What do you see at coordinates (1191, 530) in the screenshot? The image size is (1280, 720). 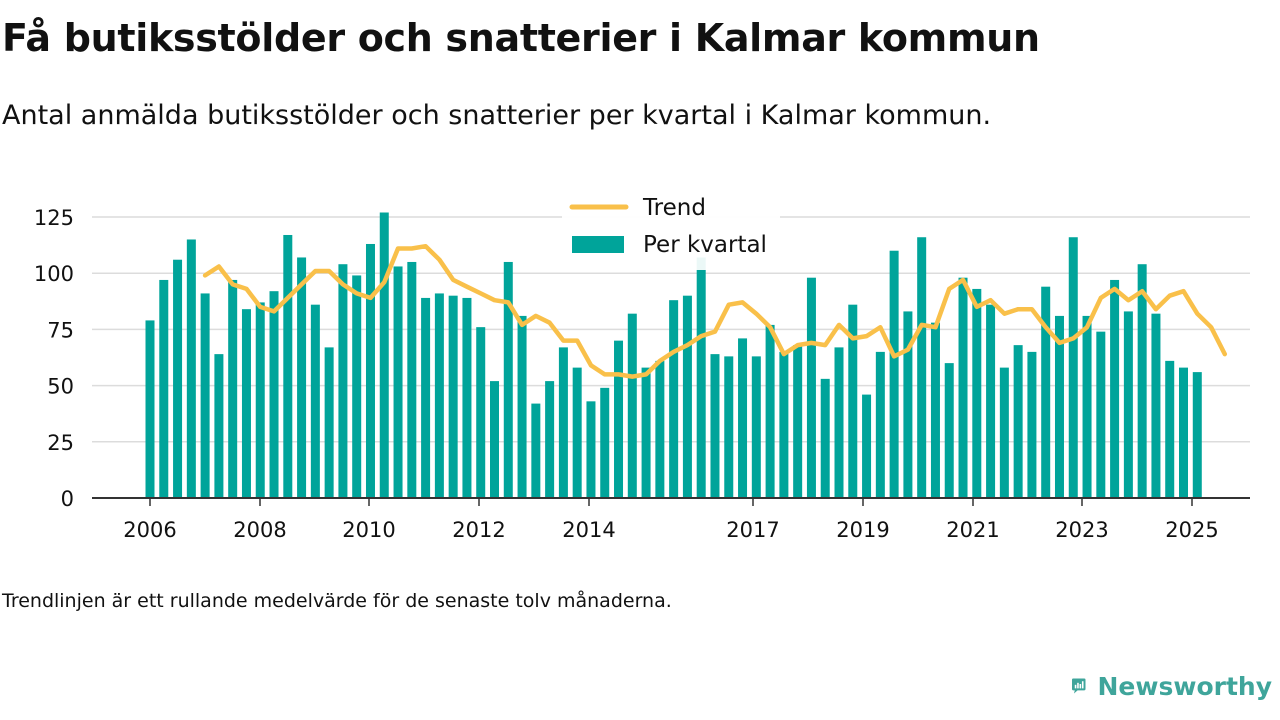 I see `x-tick-label: 2025` at bounding box center [1191, 530].